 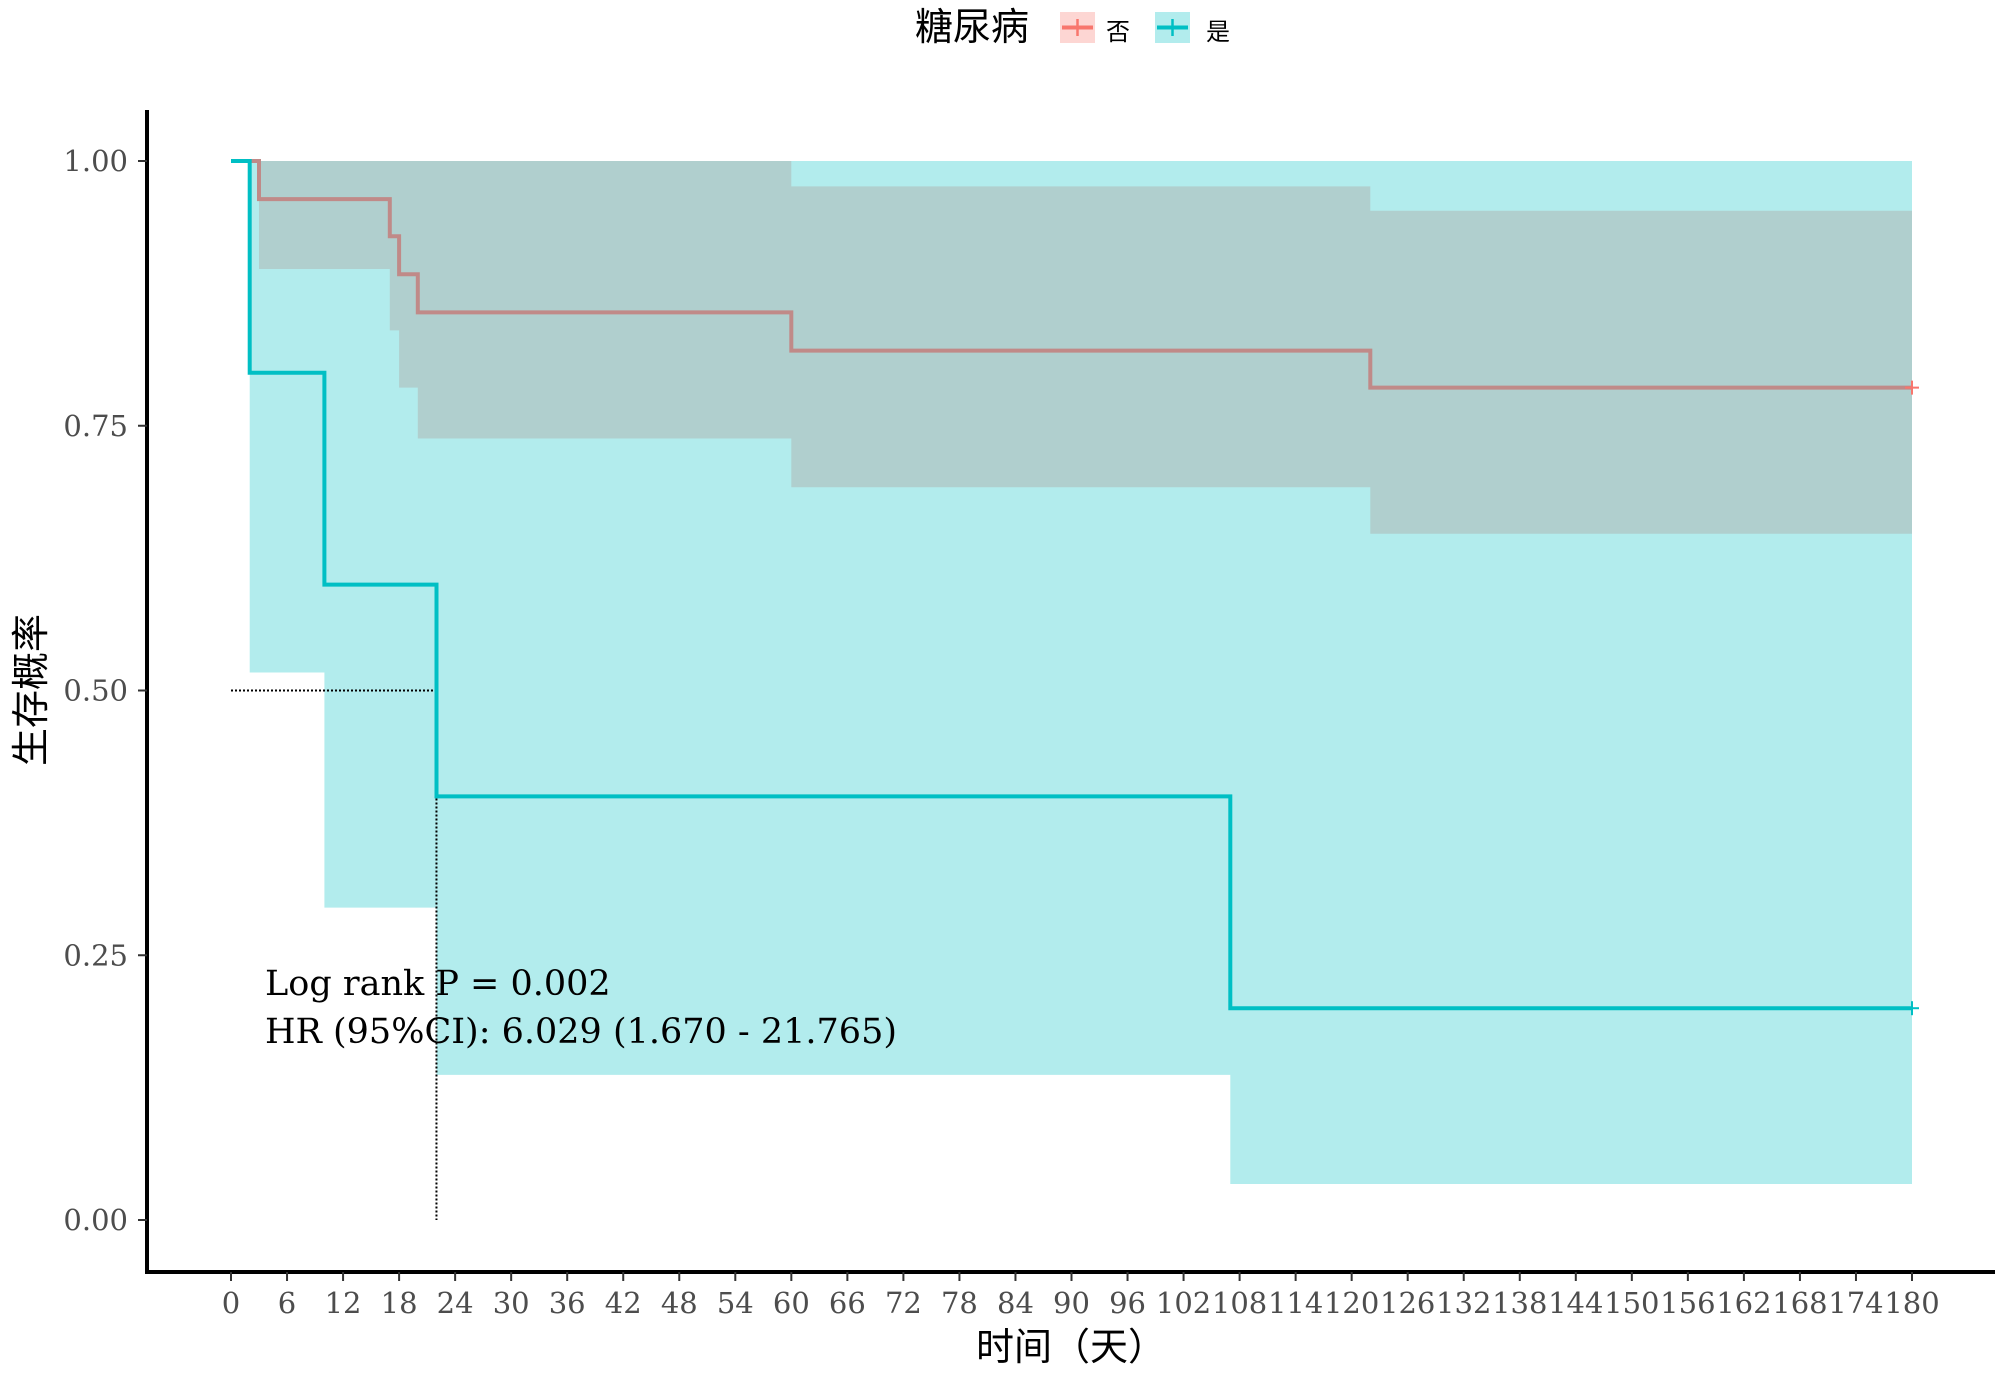 What do you see at coordinates (287, 1303) in the screenshot?
I see `x-tick-label: 6` at bounding box center [287, 1303].